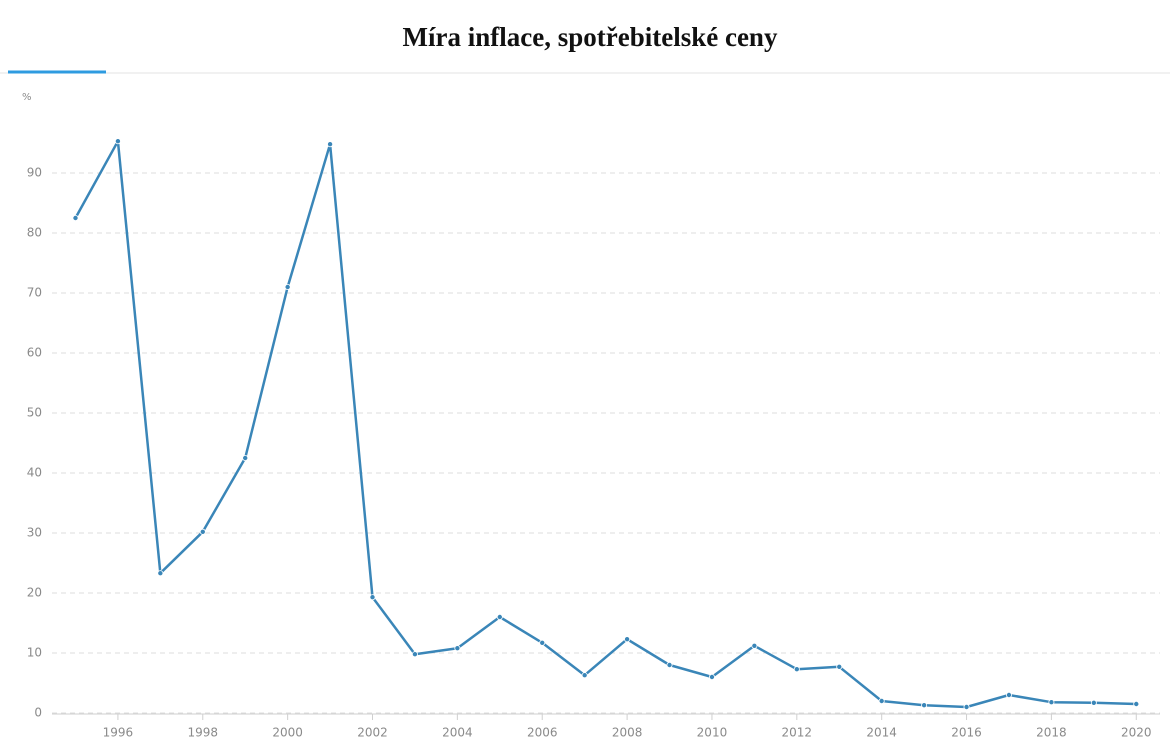 The height and width of the screenshot is (750, 1170). What do you see at coordinates (372, 733) in the screenshot?
I see `x-tick-label: 2002` at bounding box center [372, 733].